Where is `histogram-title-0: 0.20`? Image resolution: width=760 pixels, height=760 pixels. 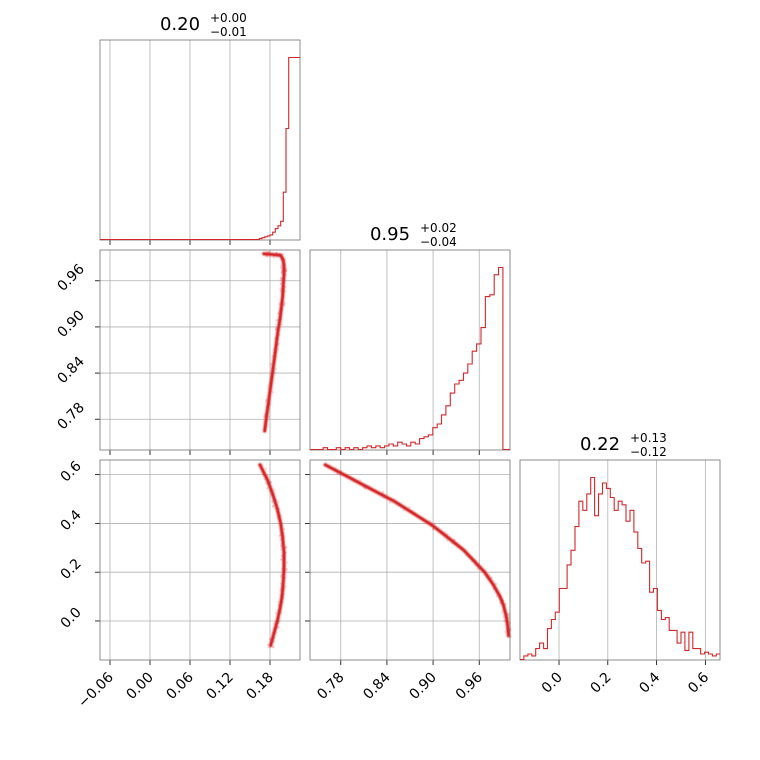 histogram-title-0: 0.20 is located at coordinates (180, 24).